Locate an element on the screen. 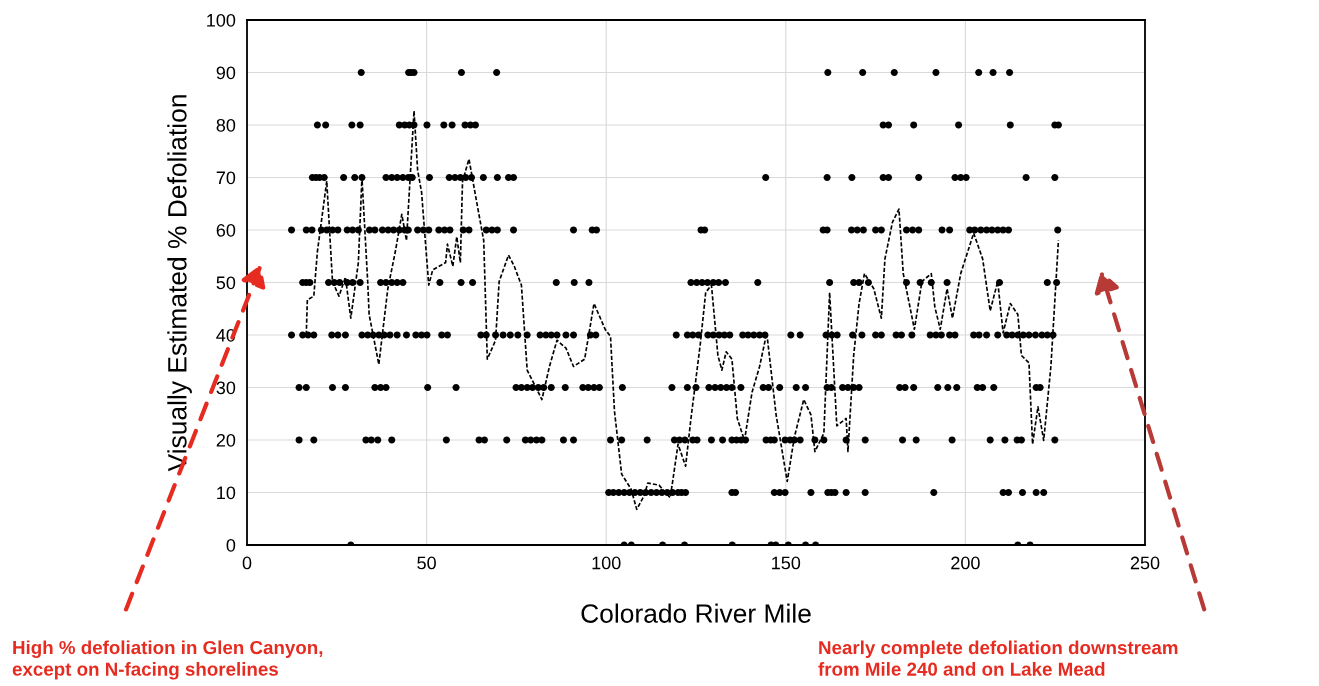 The width and height of the screenshot is (1319, 686). x-tick-label: 50 is located at coordinates (426, 563).